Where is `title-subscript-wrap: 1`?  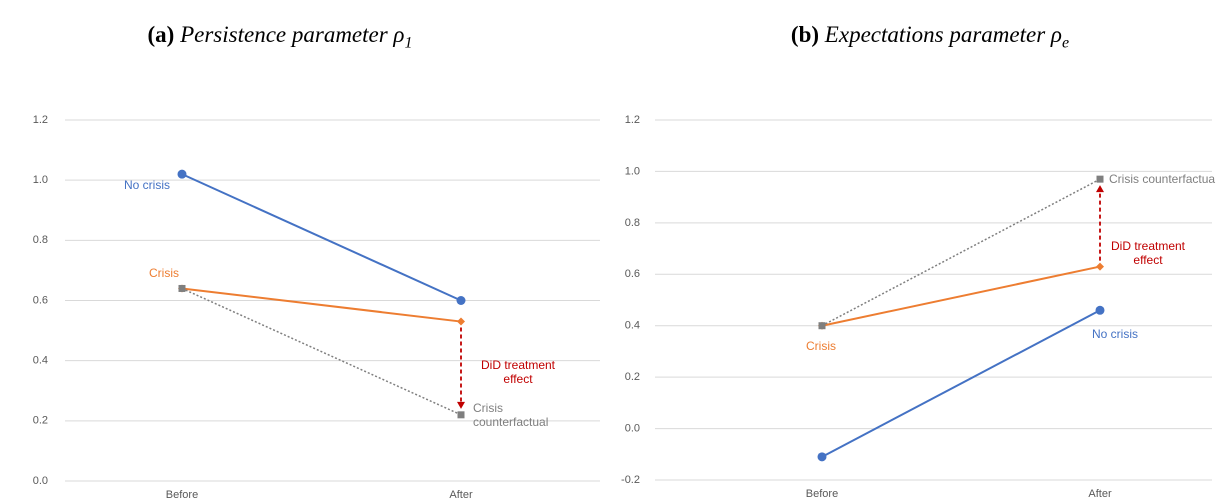
title-subscript-wrap: 1 is located at coordinates (408, 43).